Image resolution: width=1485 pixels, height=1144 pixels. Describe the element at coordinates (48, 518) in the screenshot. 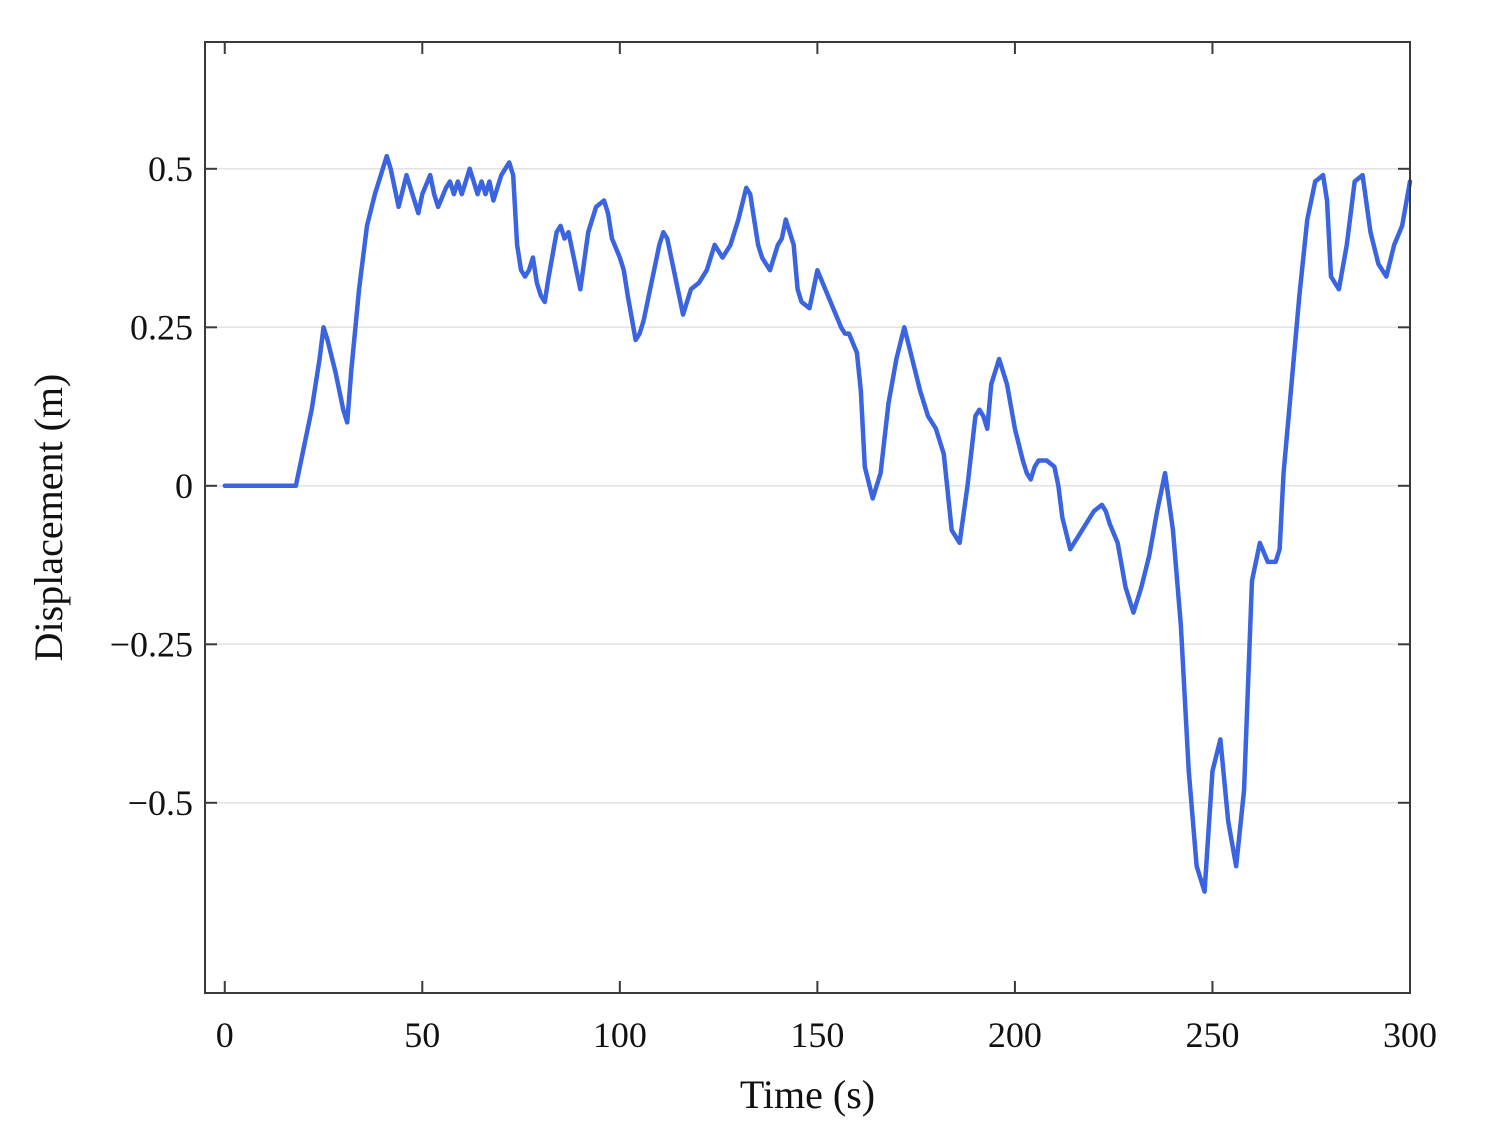

I see `y-axis-label: Displacement (m)` at that location.